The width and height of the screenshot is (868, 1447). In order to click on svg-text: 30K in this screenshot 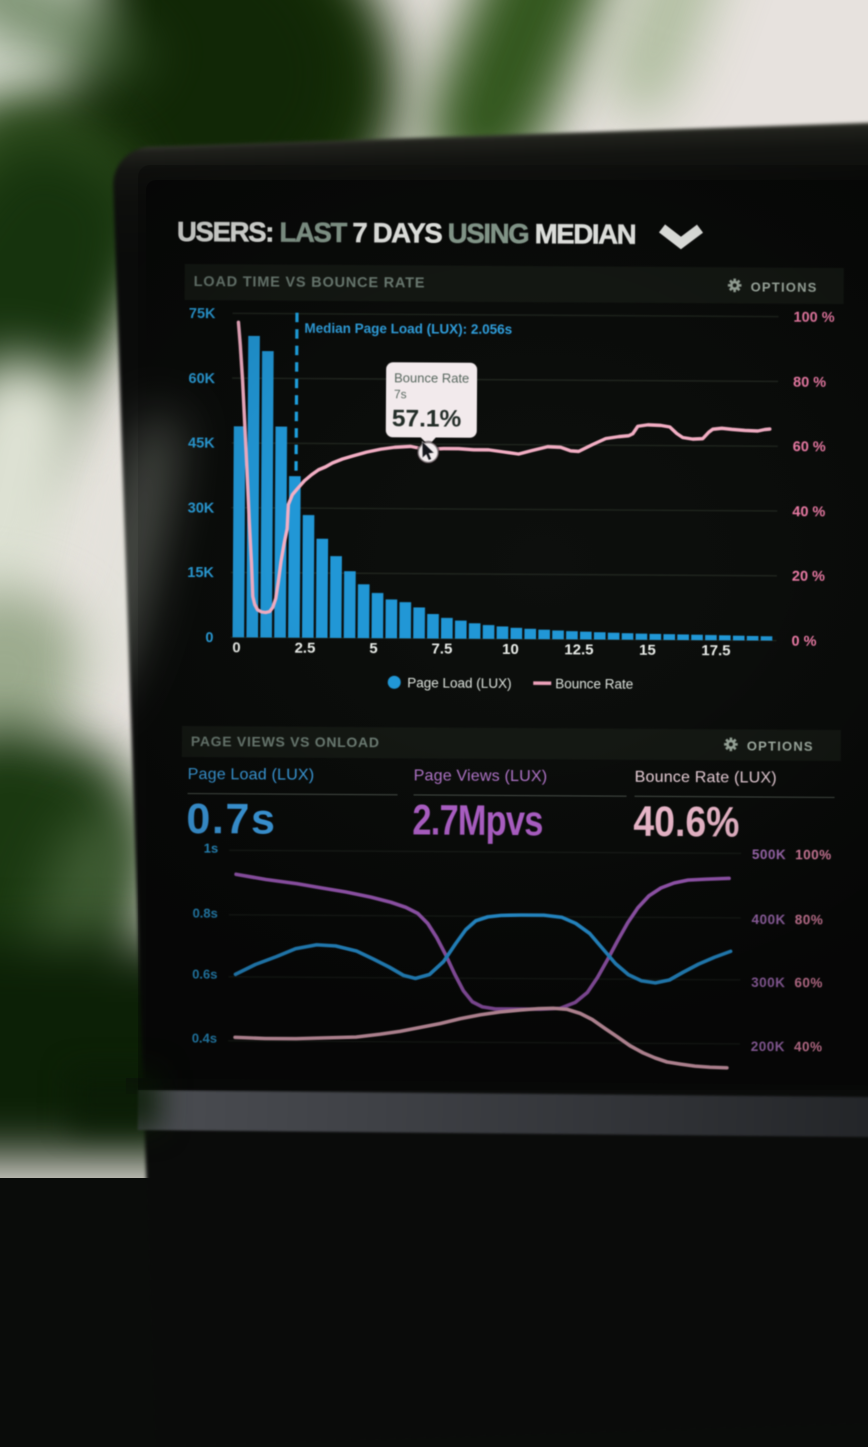, I will do `click(201, 508)`.